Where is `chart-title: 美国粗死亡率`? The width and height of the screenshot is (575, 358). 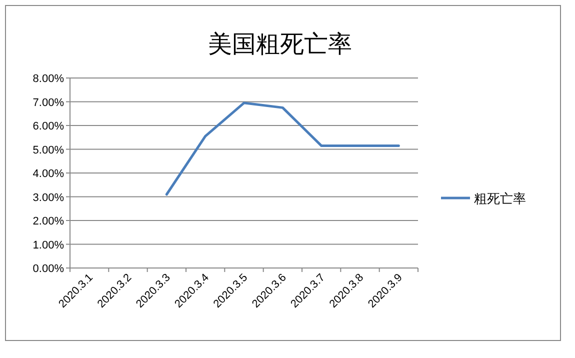
chart-title: 美国粗死亡率 is located at coordinates (280, 44).